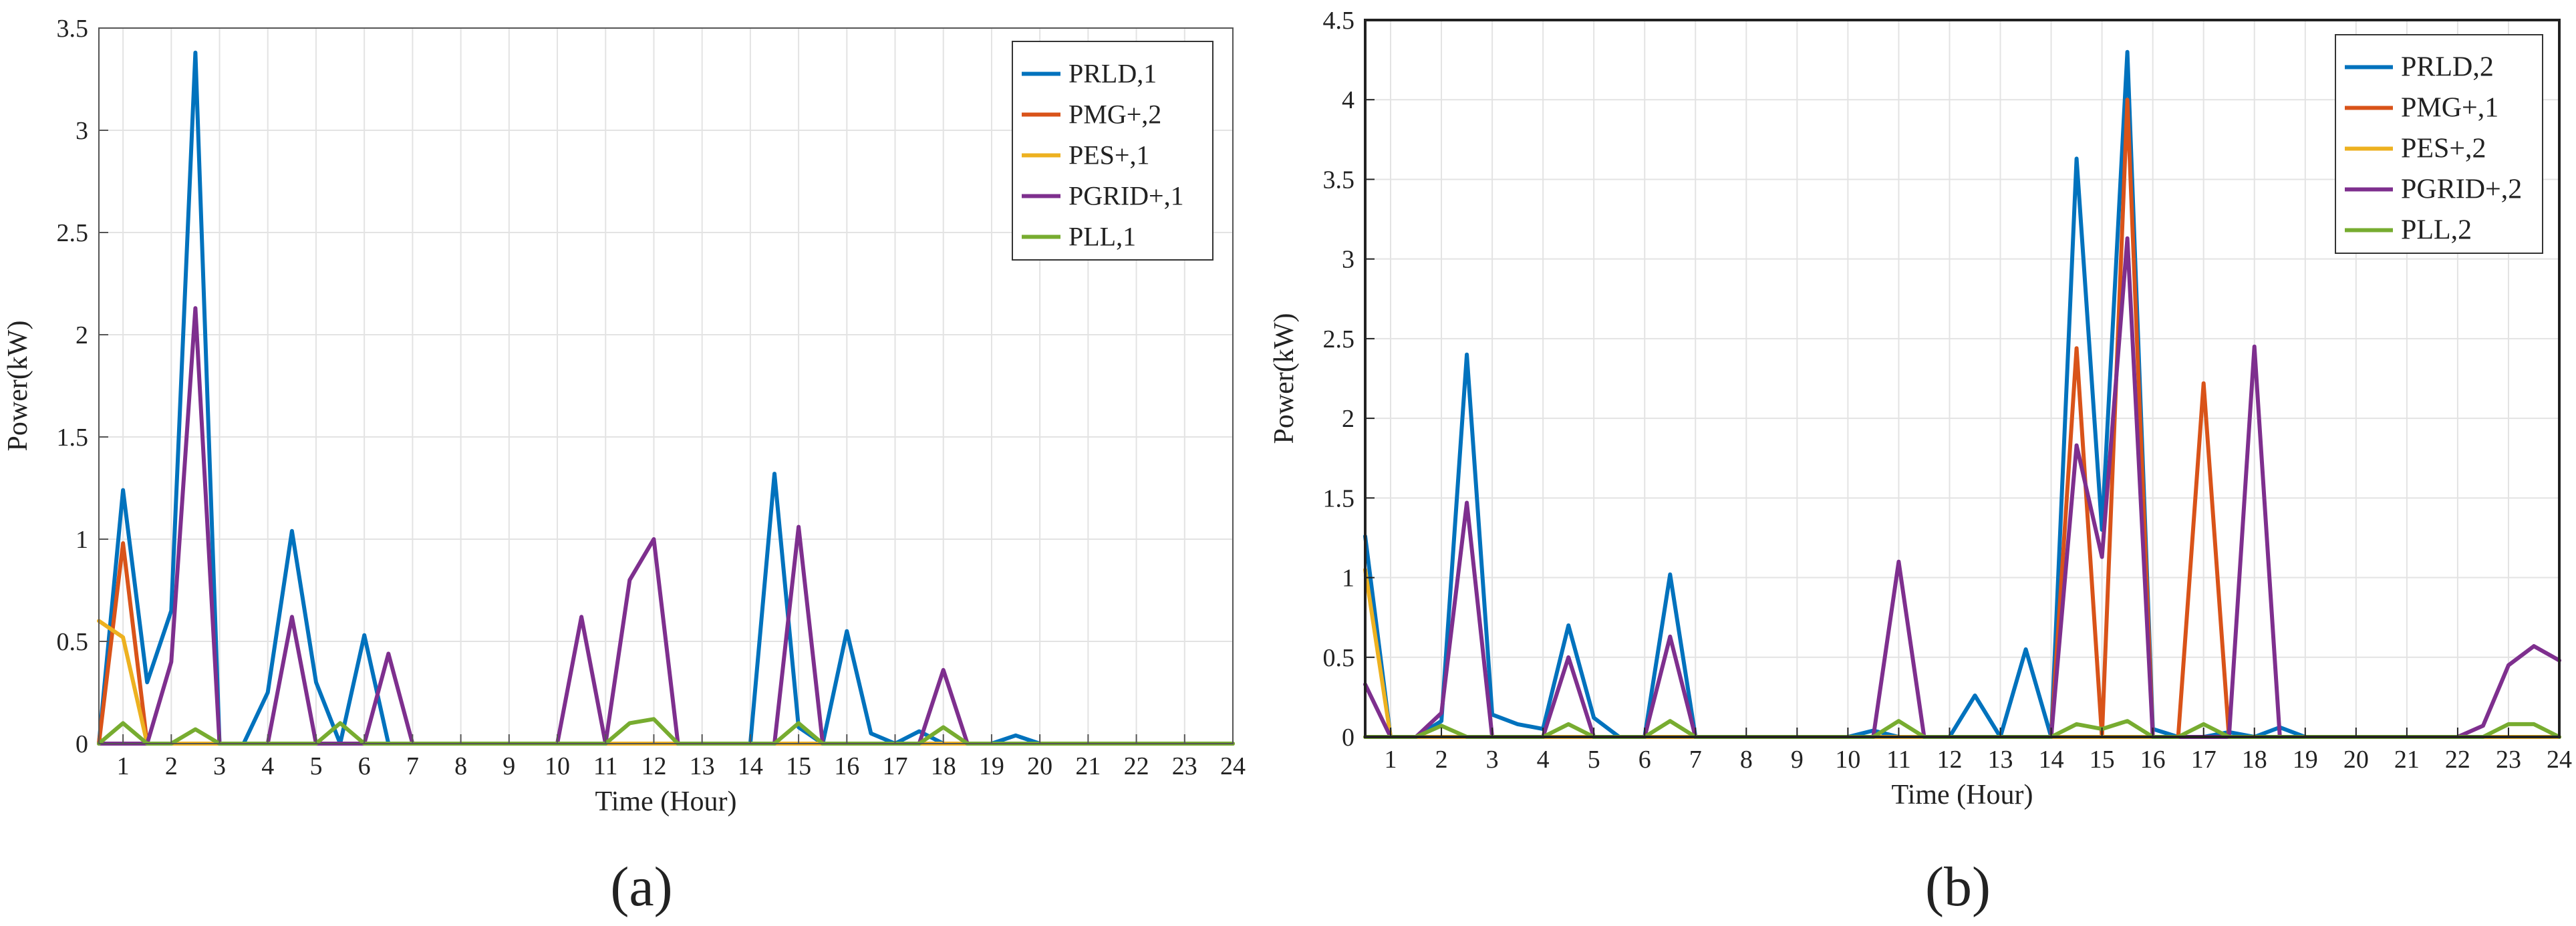 This screenshot has height=926, width=2576. Describe the element at coordinates (2449, 108) in the screenshot. I see `legend-entry: PMG+,1` at that location.